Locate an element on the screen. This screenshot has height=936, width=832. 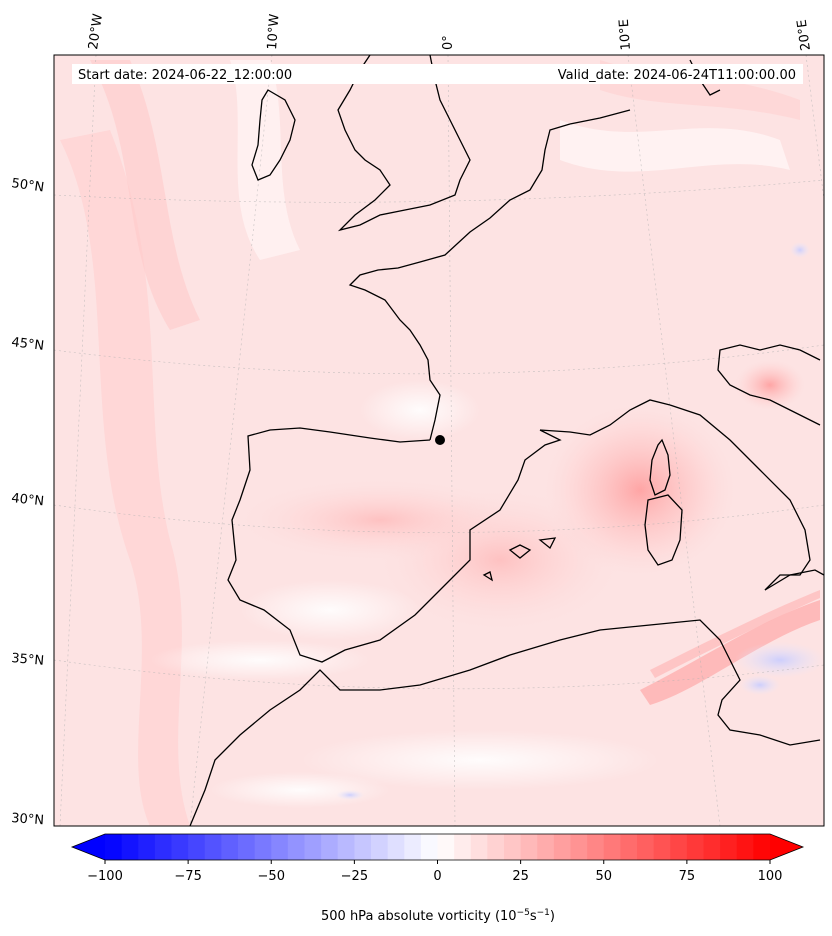
colorbar-tick-label: −75 is located at coordinates (187, 876).